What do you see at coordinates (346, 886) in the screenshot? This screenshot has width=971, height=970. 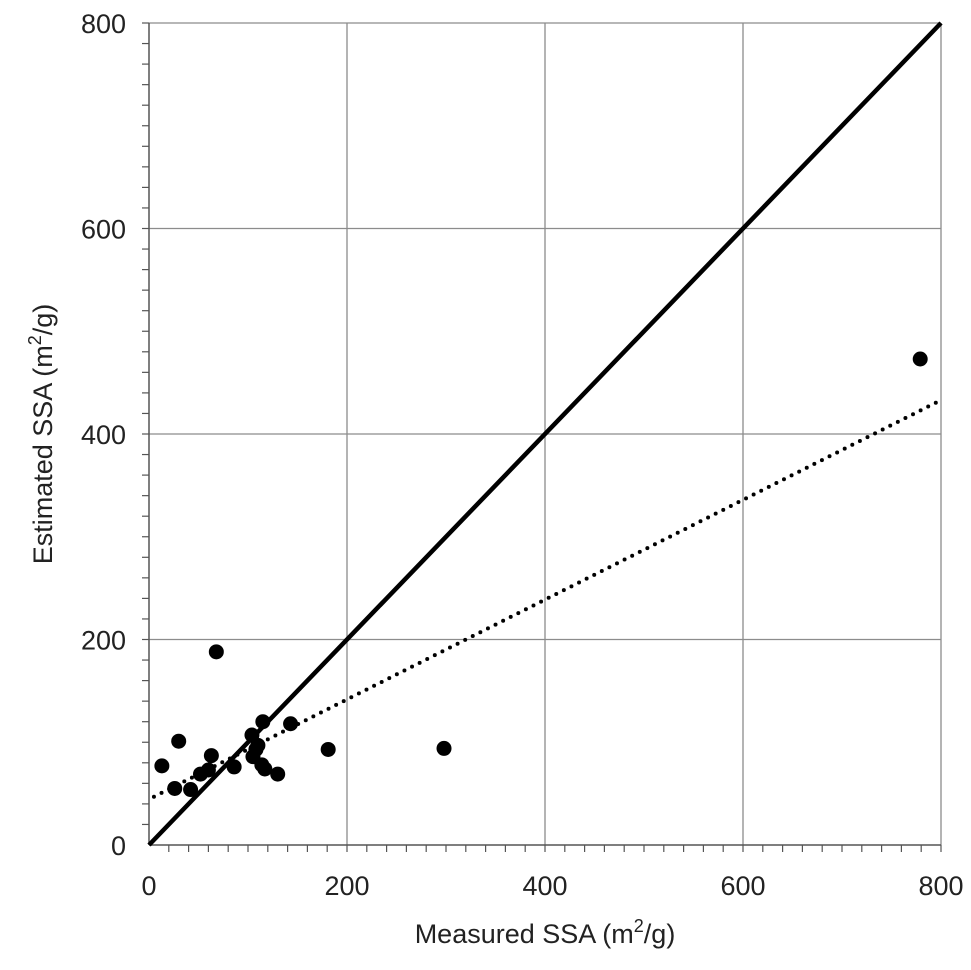 I see `x-tick-label: 200` at bounding box center [346, 886].